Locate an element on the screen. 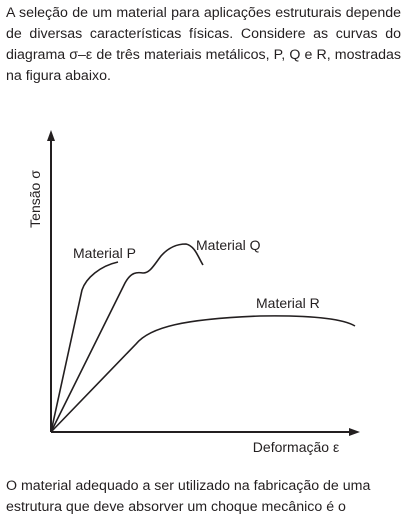 Image resolution: width=407 pixels, height=520 pixels. label-material-p: Material P is located at coordinates (104, 253).